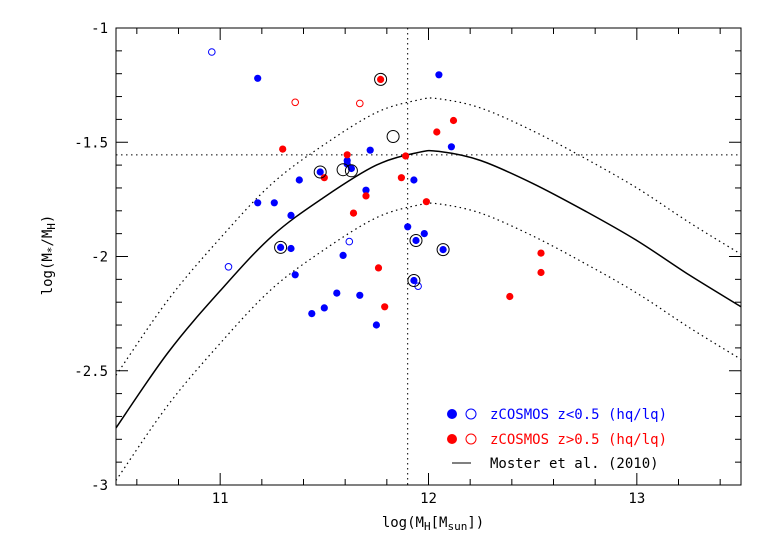 The height and width of the screenshot is (542, 782). I want to click on circled-points, so click(362, 179).